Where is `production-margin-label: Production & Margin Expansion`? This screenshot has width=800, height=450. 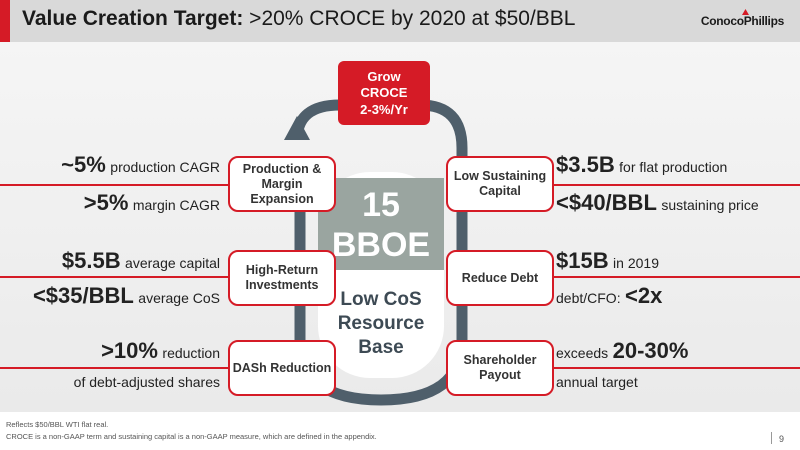
production-margin-label: Production & Margin Expansion is located at coordinates (282, 183).